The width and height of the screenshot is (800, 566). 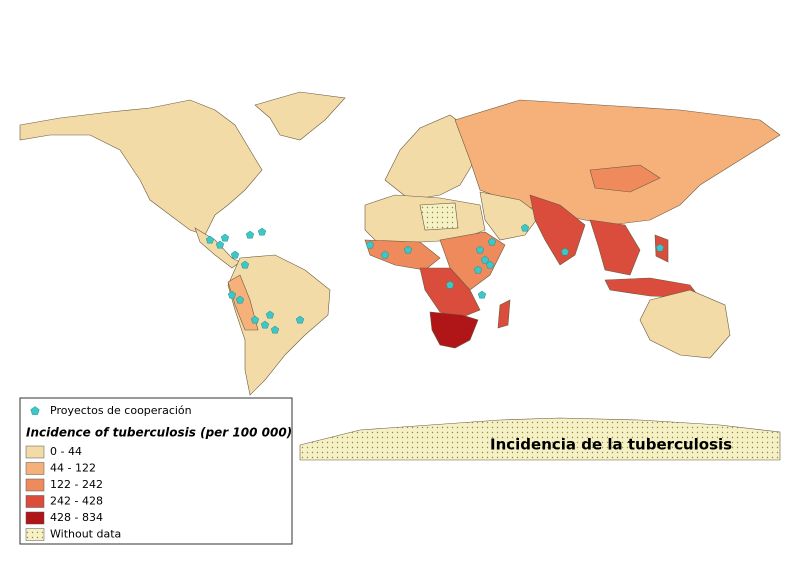 I want to click on sahara-nodata, so click(x=439, y=216).